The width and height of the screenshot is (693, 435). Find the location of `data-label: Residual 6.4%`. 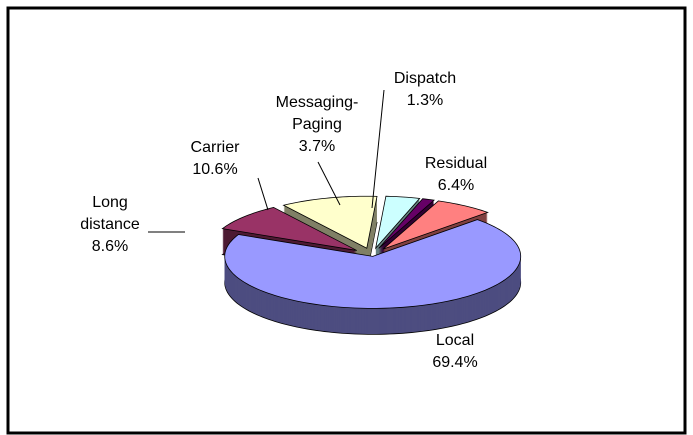

data-label: Residual 6.4% is located at coordinates (456, 174).